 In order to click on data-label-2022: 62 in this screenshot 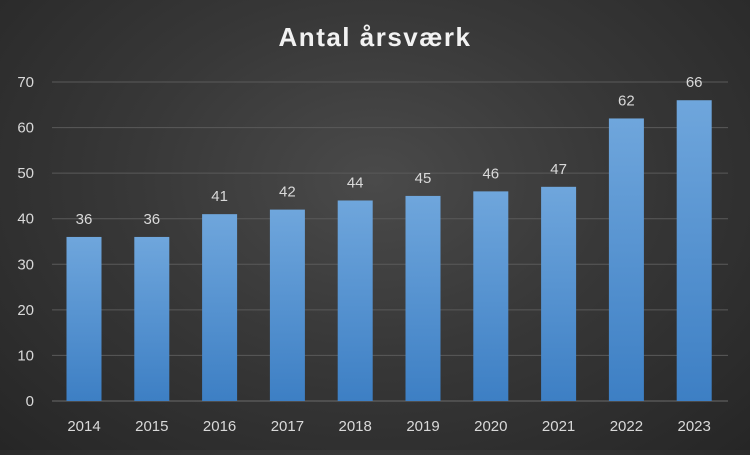, I will do `click(626, 100)`.